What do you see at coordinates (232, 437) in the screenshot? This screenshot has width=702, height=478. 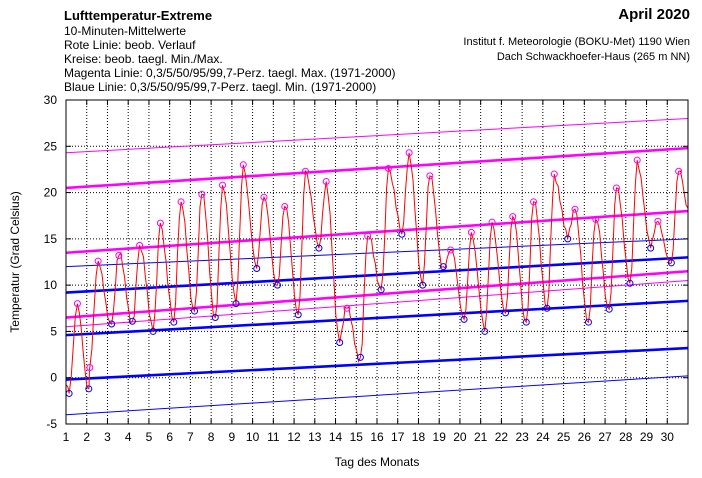 I see `x-tick-label: 9` at bounding box center [232, 437].